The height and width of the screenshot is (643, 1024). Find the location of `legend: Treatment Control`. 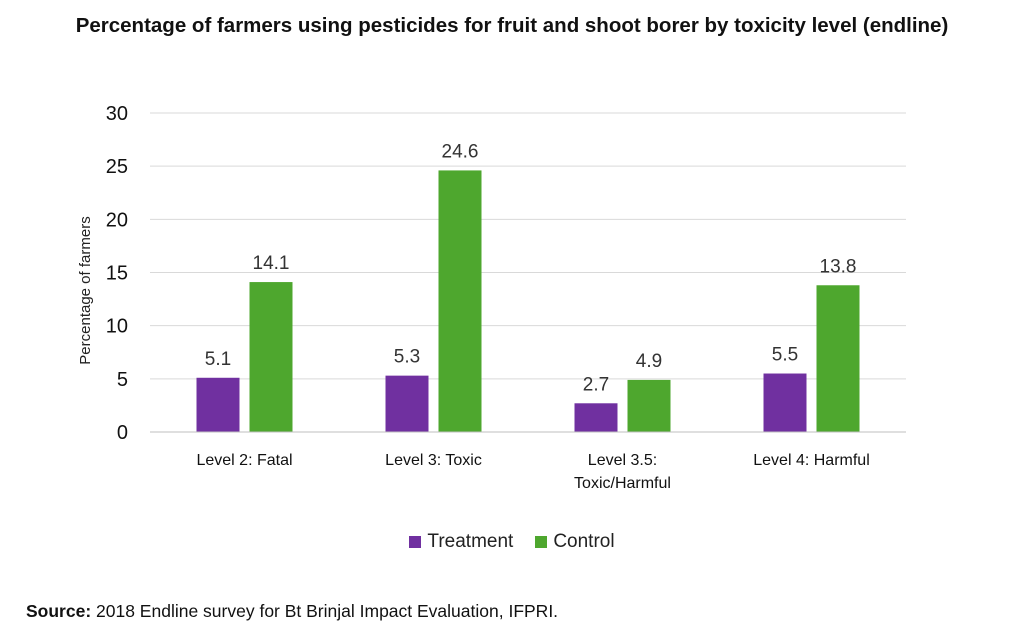

legend: Treatment Control is located at coordinates (512, 542).